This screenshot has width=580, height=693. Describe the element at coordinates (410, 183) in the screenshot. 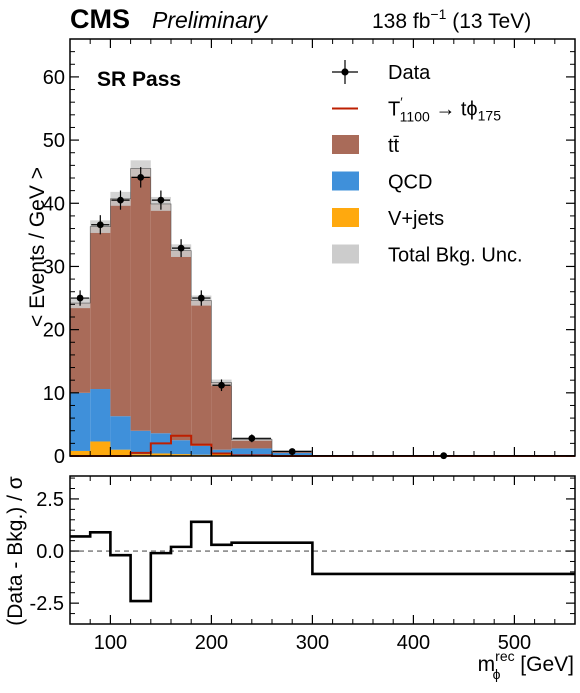

I see `legend-label: QCD` at that location.